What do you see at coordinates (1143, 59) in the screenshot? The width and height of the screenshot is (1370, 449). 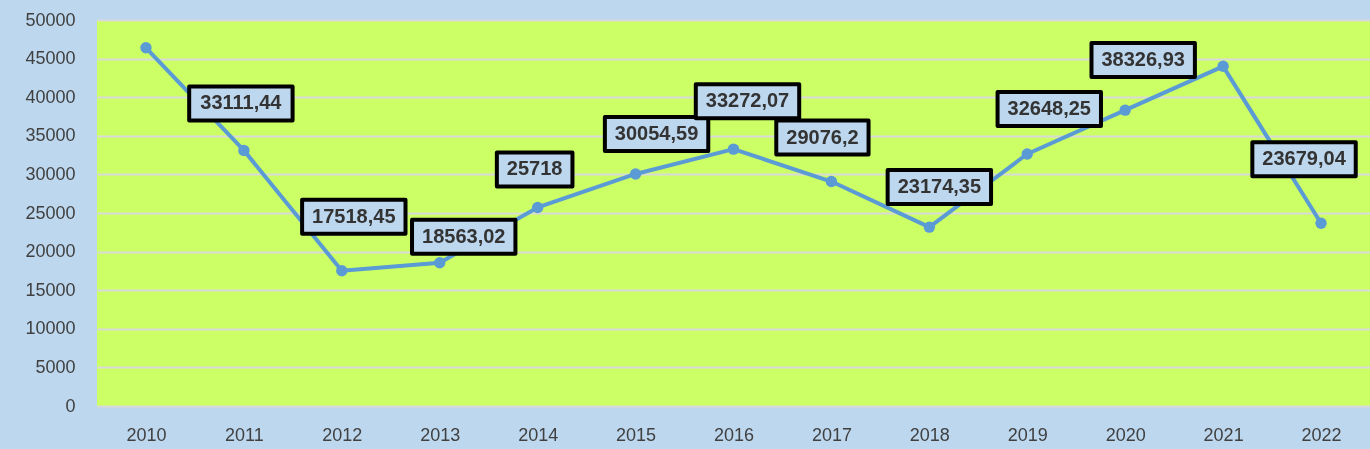 I see `data-label: 38326,93` at bounding box center [1143, 59].